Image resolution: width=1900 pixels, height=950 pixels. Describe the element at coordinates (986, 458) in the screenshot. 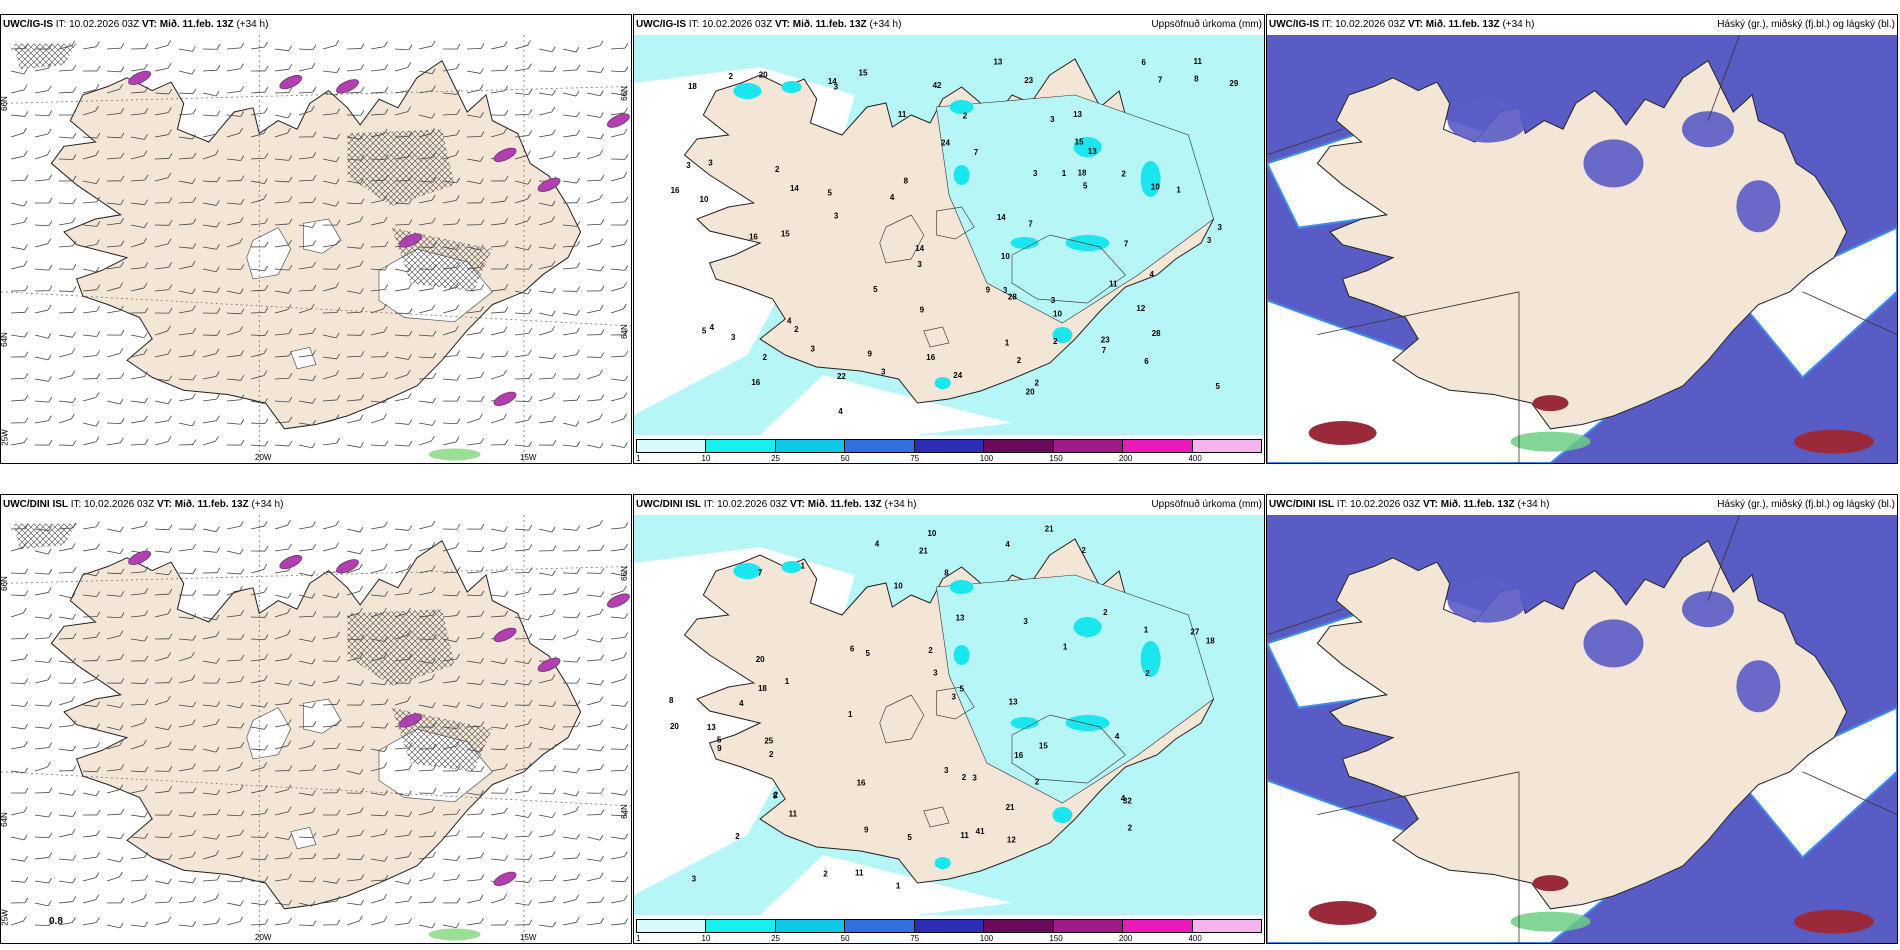

I see `colorbar-label: 100` at that location.